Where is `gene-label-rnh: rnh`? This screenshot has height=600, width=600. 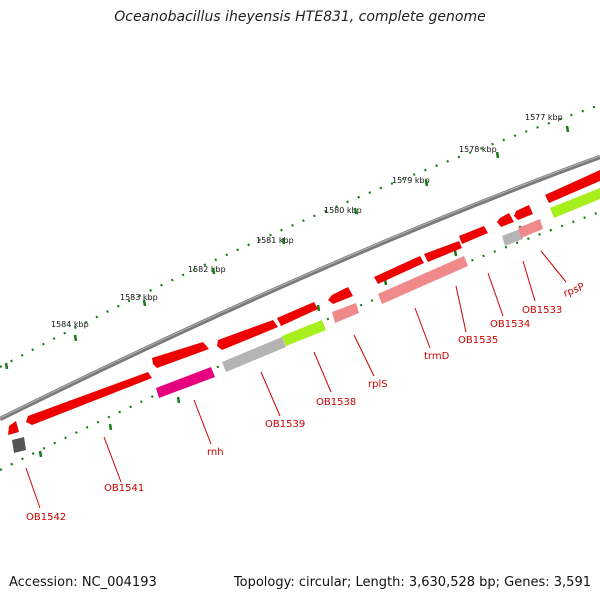
gene-label-rnh: rnh is located at coordinates (215, 452).